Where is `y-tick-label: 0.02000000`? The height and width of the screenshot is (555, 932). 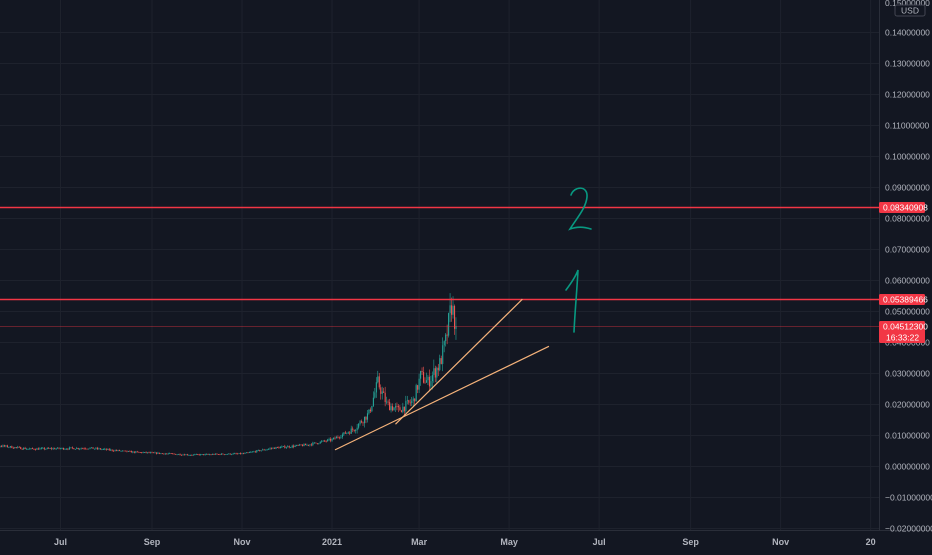 y-tick-label: 0.02000000 is located at coordinates (907, 405).